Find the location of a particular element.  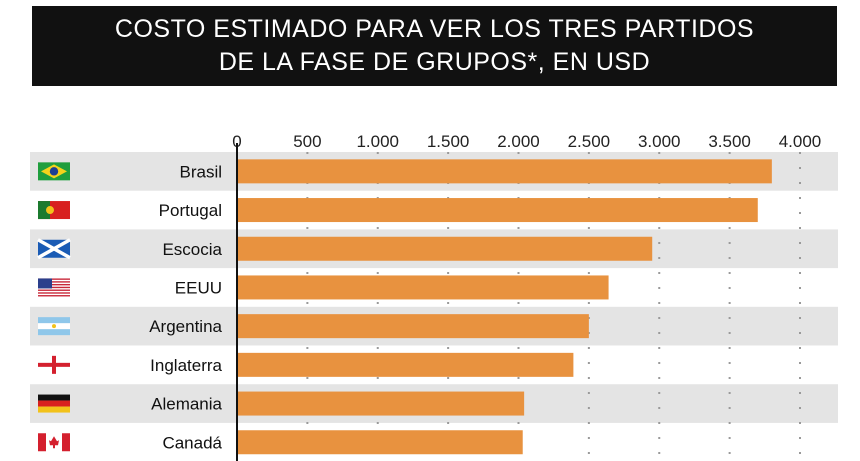

x-tick-label: 2.500 is located at coordinates (589, 141).